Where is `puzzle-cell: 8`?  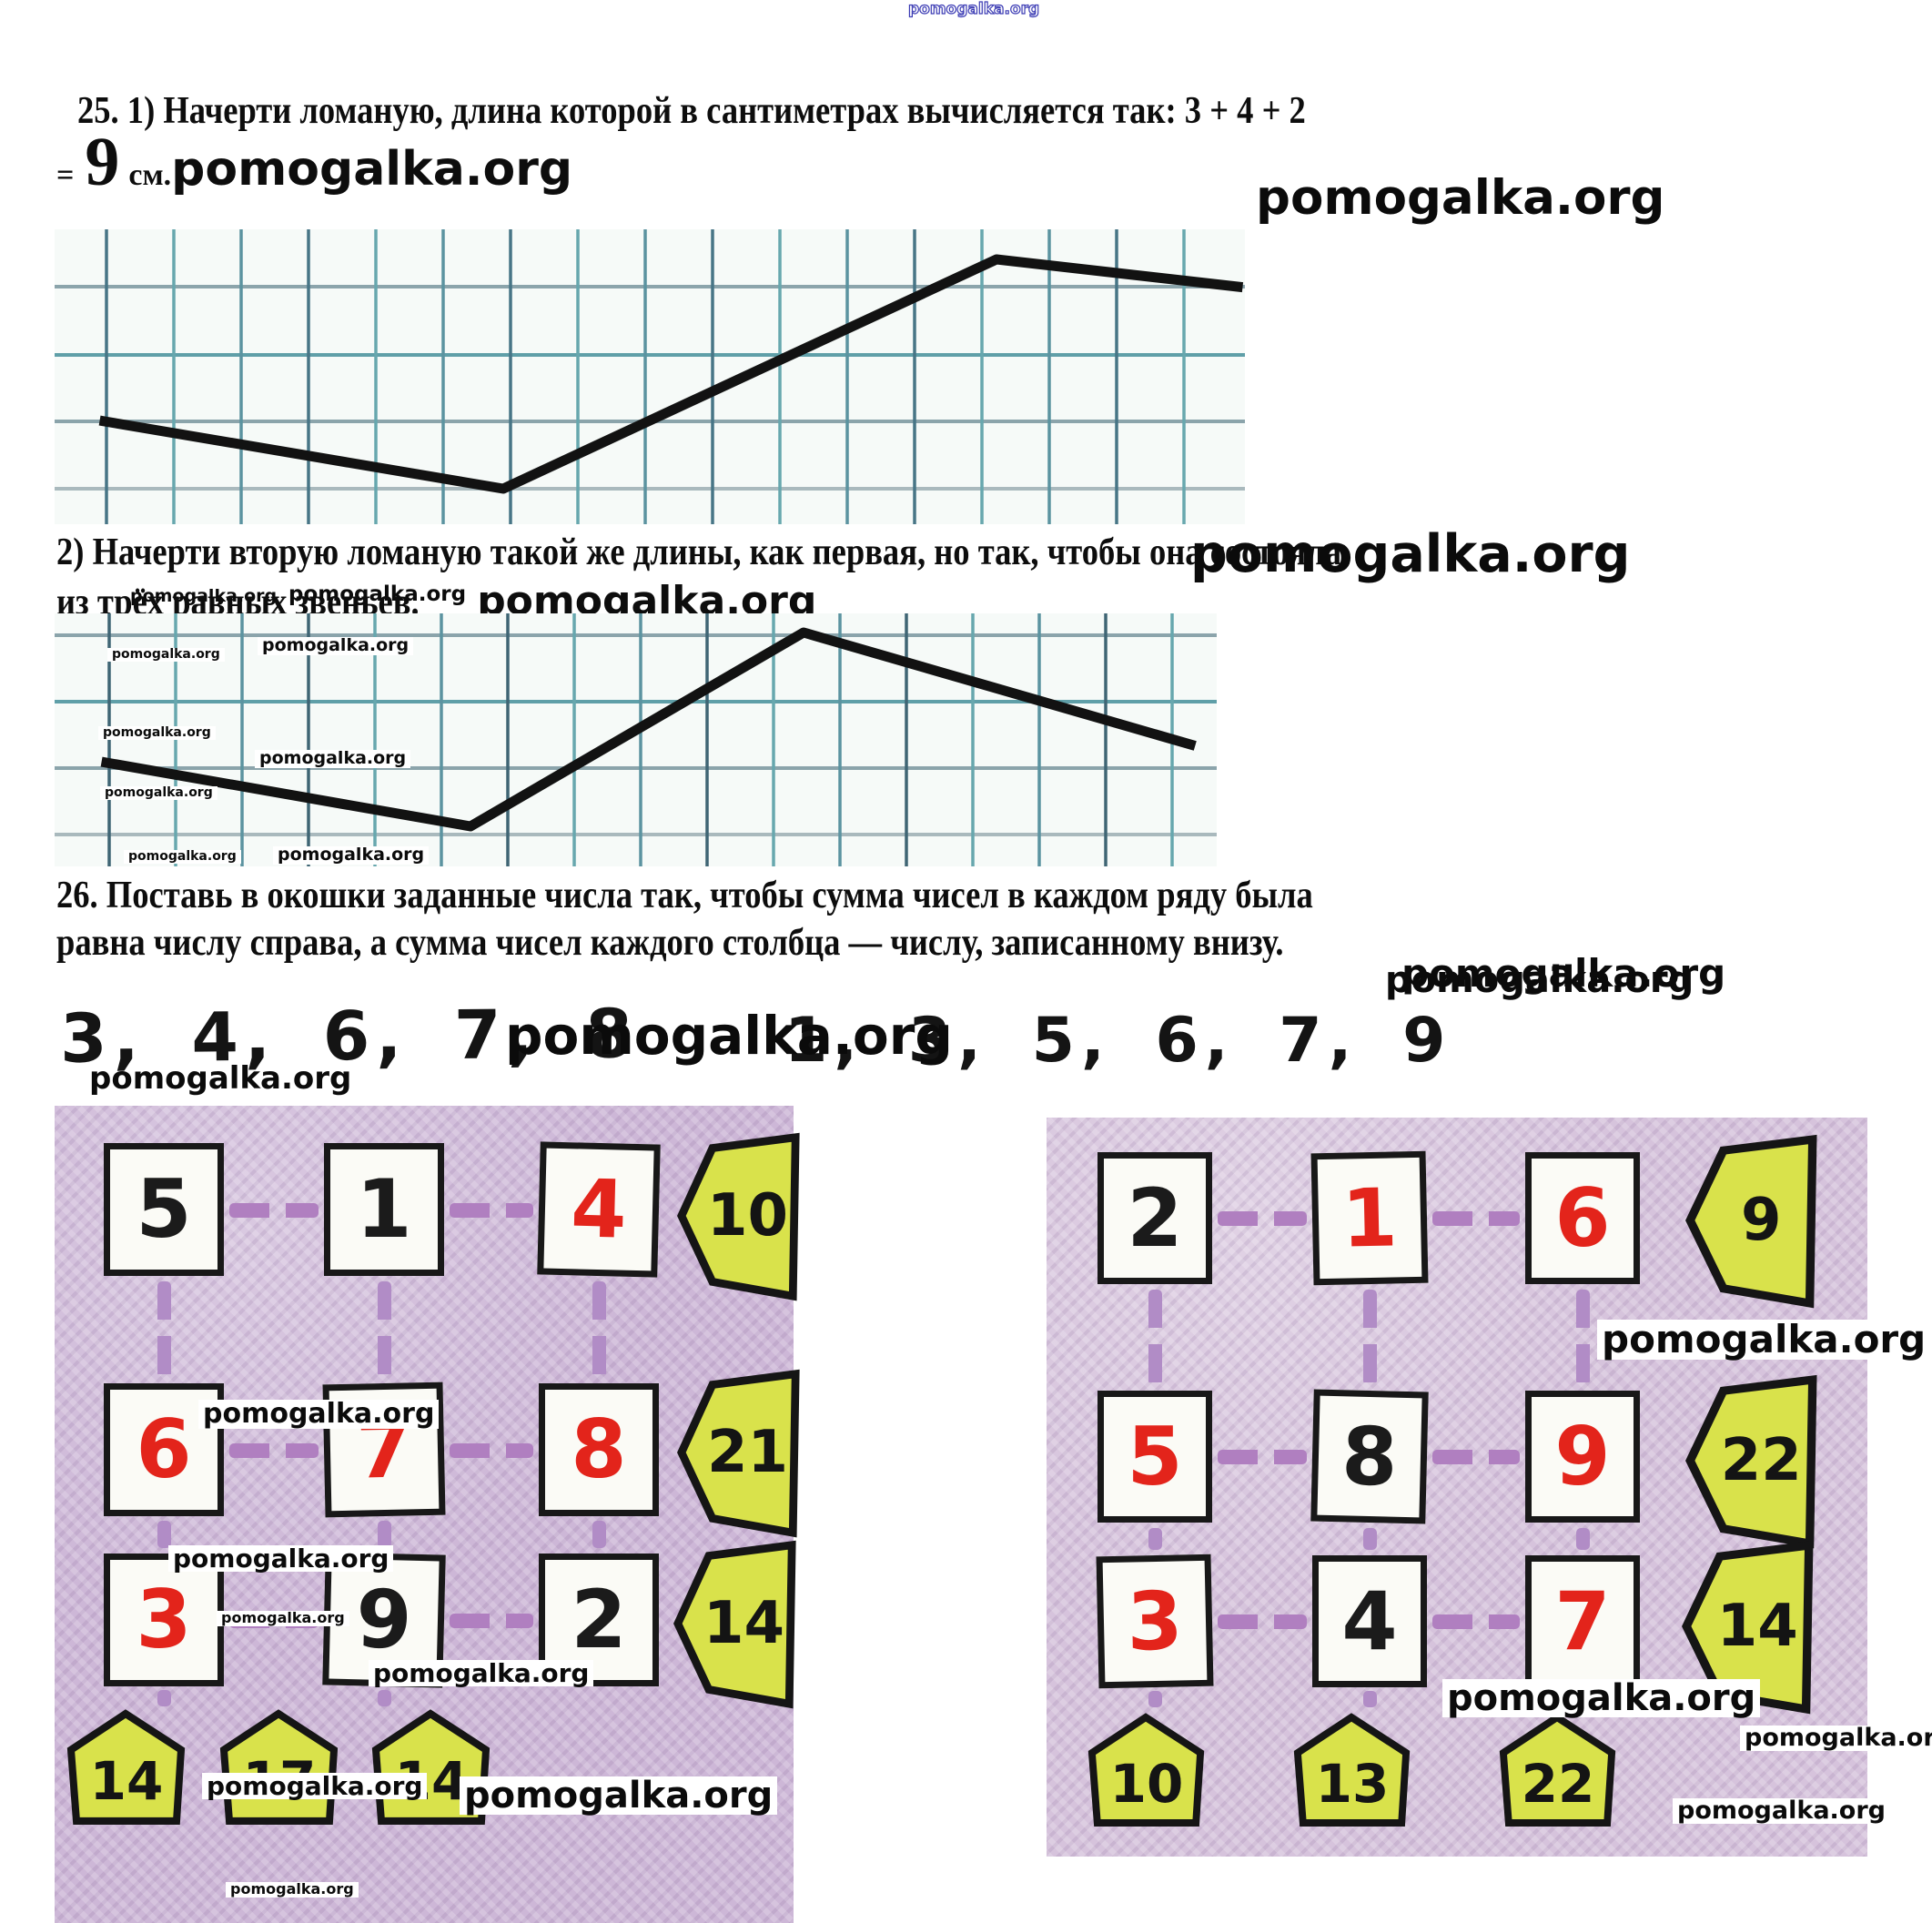 puzzle-cell: 8 is located at coordinates (599, 1449).